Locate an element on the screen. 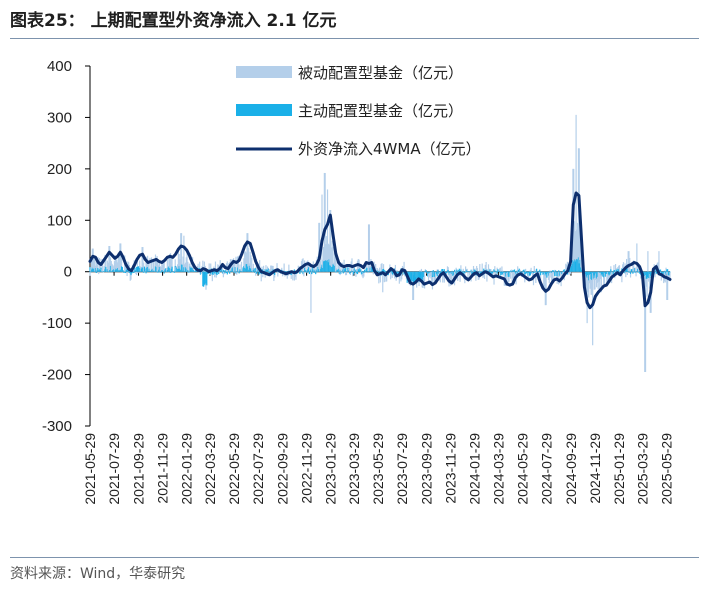 The height and width of the screenshot is (601, 709). x-tick-label: 2022-01-29 is located at coordinates (187, 469).